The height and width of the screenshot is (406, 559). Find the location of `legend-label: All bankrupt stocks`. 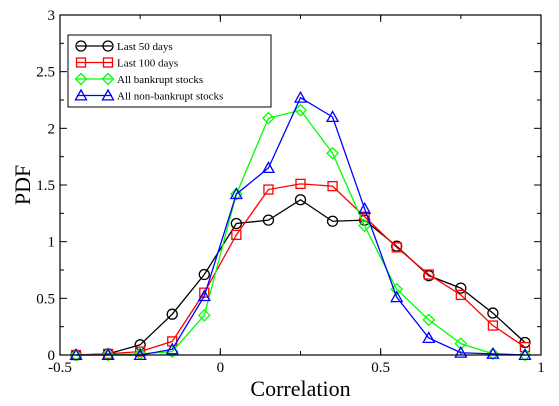

legend-label: All bankrupt stocks is located at coordinates (160, 80).